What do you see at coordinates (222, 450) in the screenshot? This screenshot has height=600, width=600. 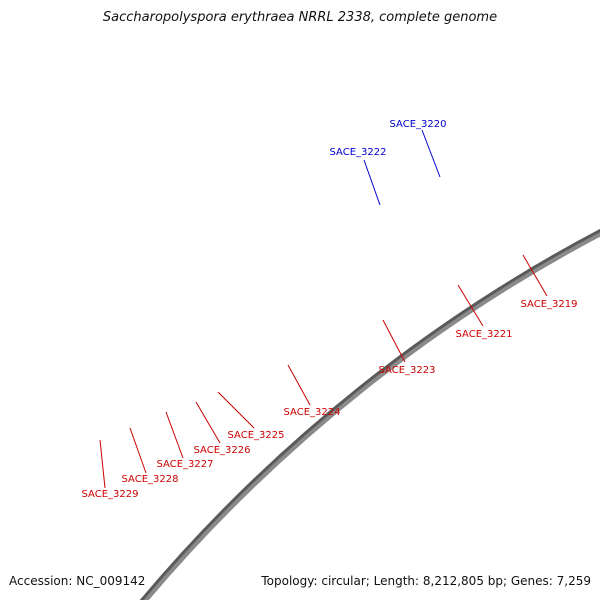 I see `gene-label: SACE_3226` at bounding box center [222, 450].